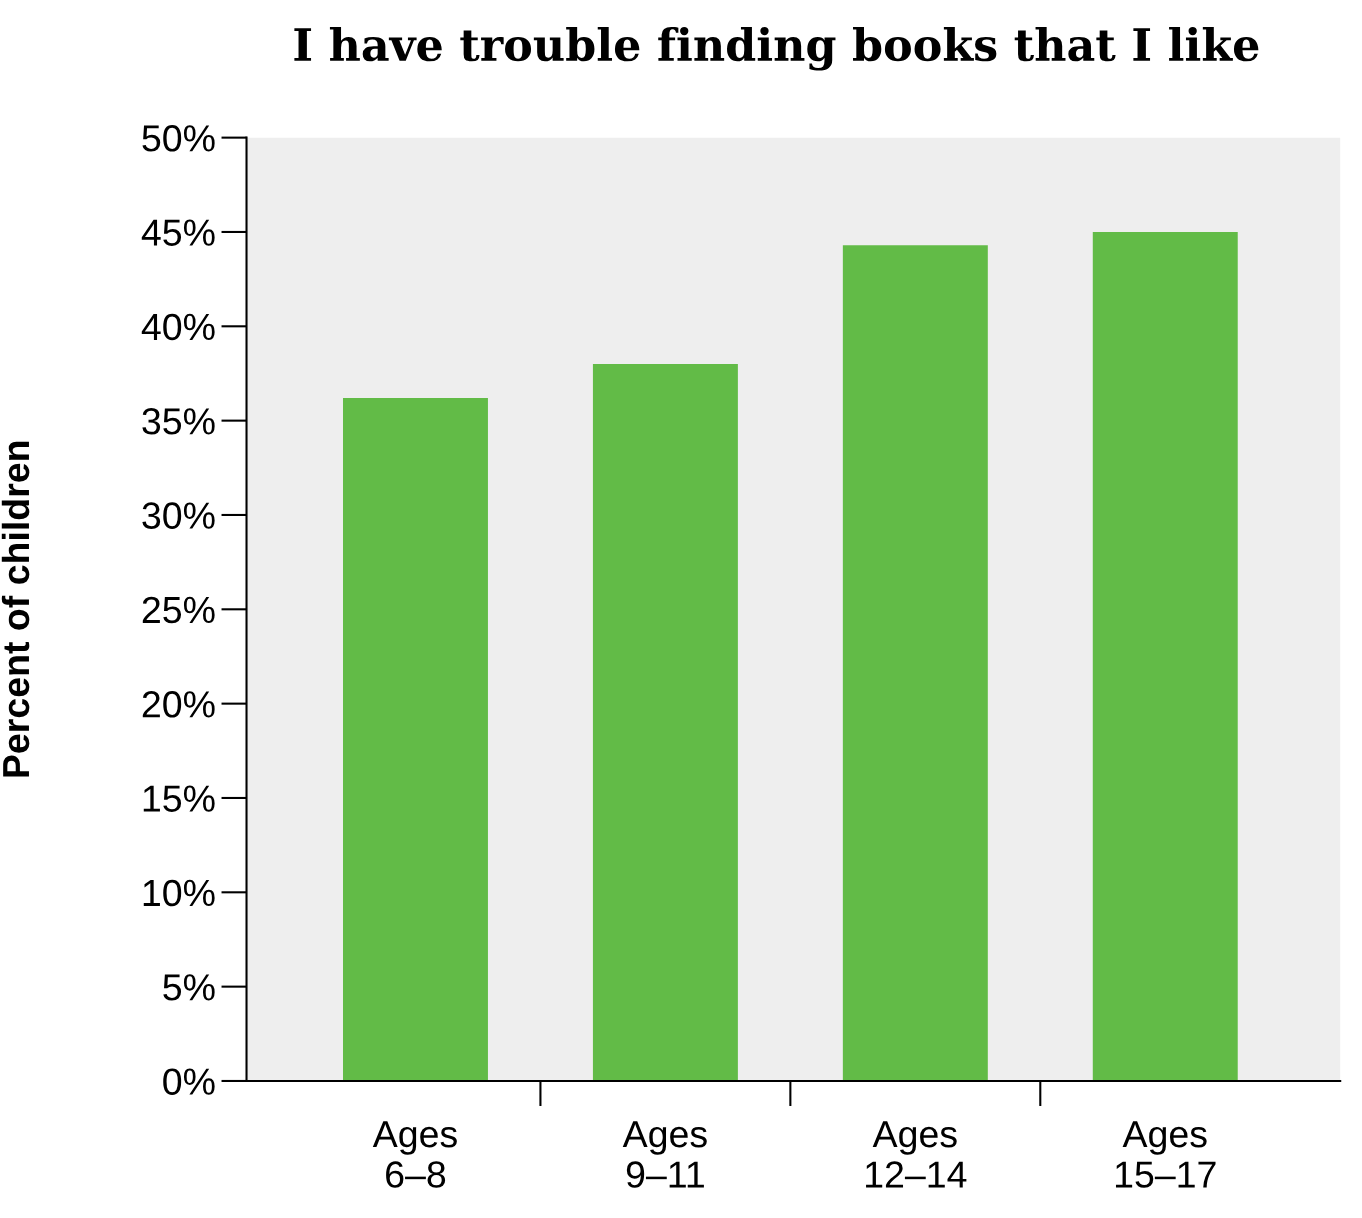  What do you see at coordinates (178, 327) in the screenshot?
I see `y-tick-label: 40%` at bounding box center [178, 327].